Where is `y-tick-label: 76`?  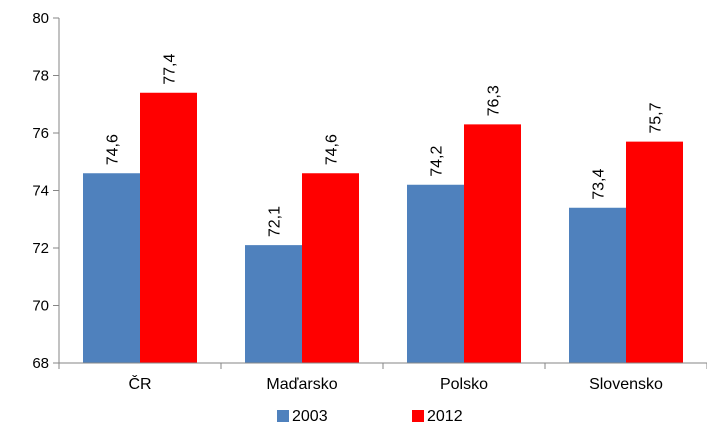
y-tick-label: 76 is located at coordinates (40, 133).